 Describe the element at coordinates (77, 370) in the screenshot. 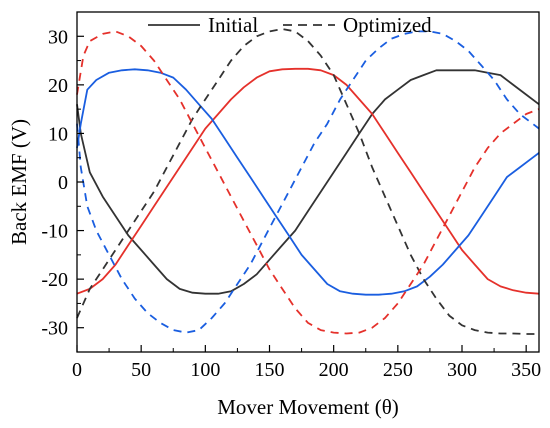

I see `x-tick-label: 0` at that location.